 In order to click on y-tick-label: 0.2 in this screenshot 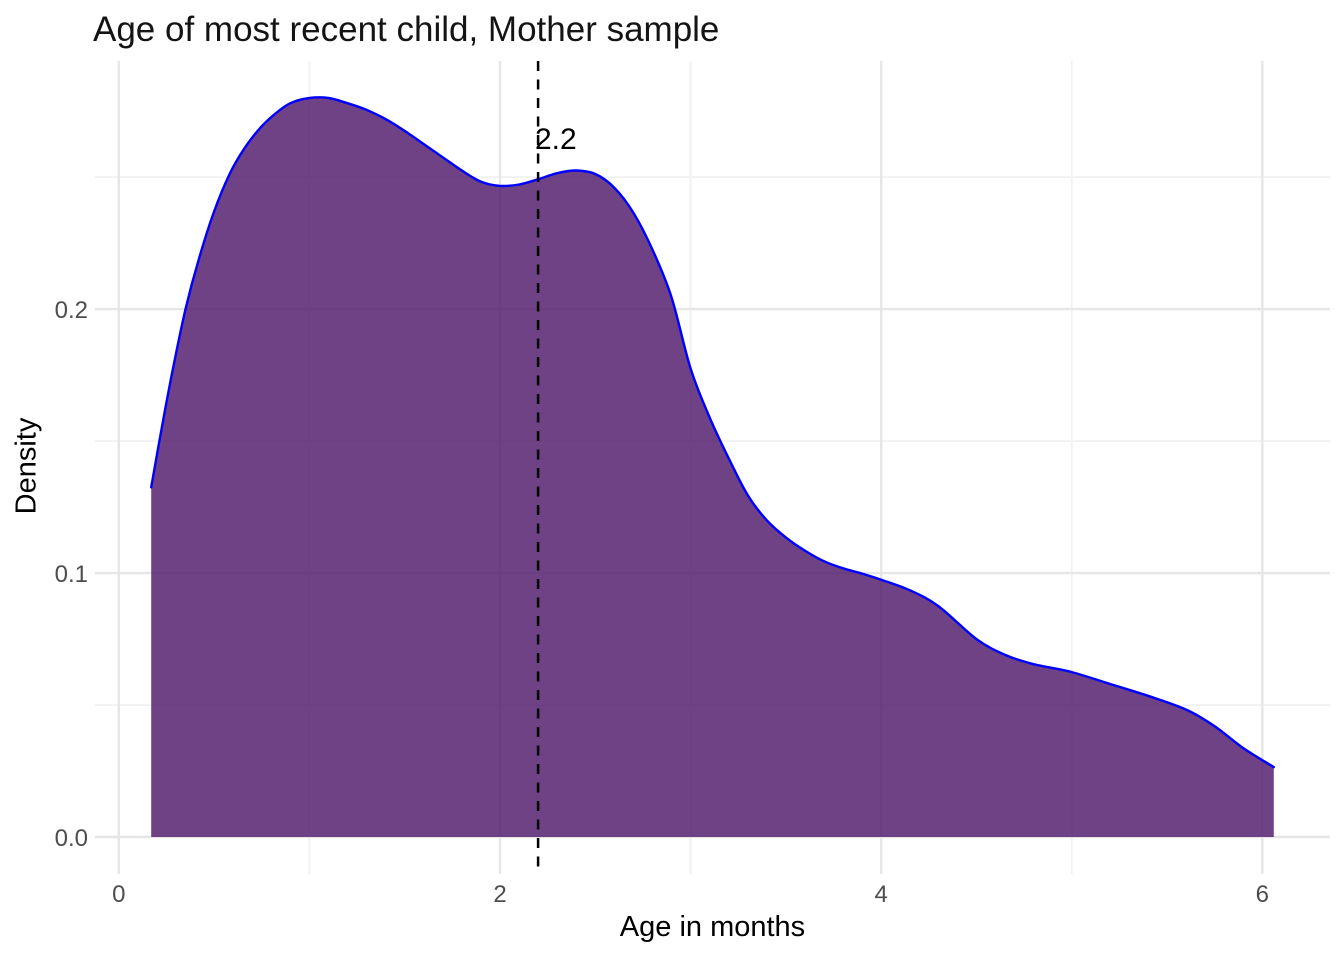, I will do `click(71, 310)`.